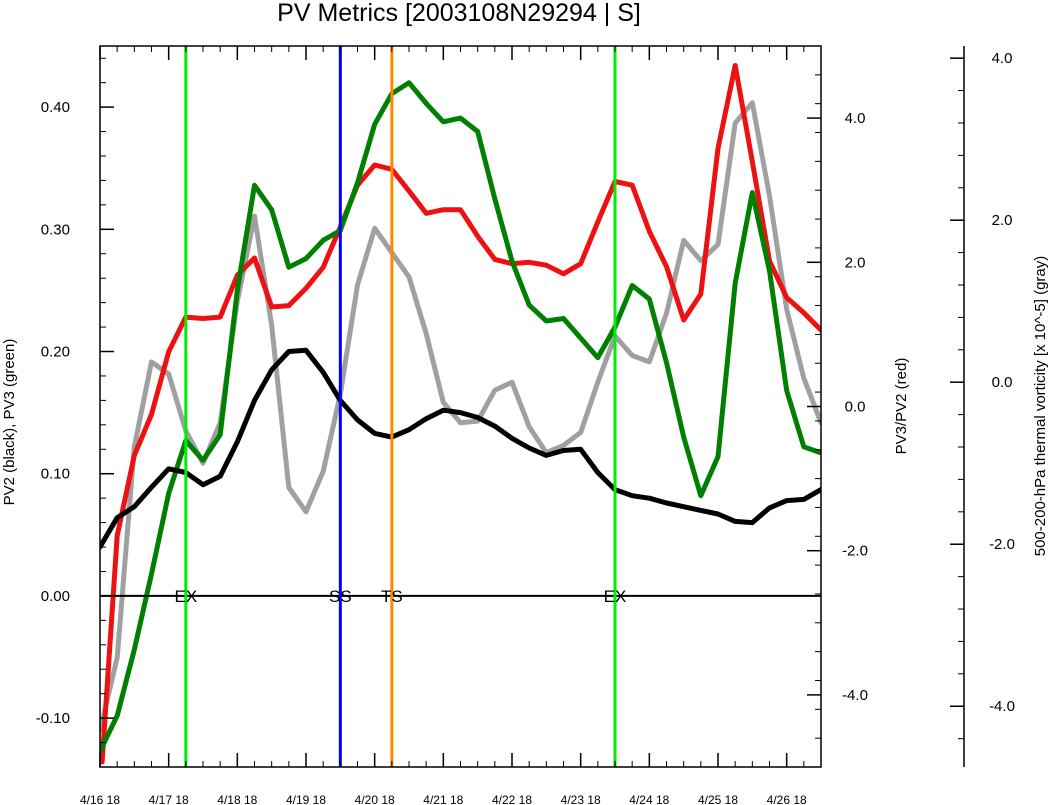 The width and height of the screenshot is (1048, 805). Describe the element at coordinates (787, 799) in the screenshot. I see `x-tick-label: 4/26 18` at that location.